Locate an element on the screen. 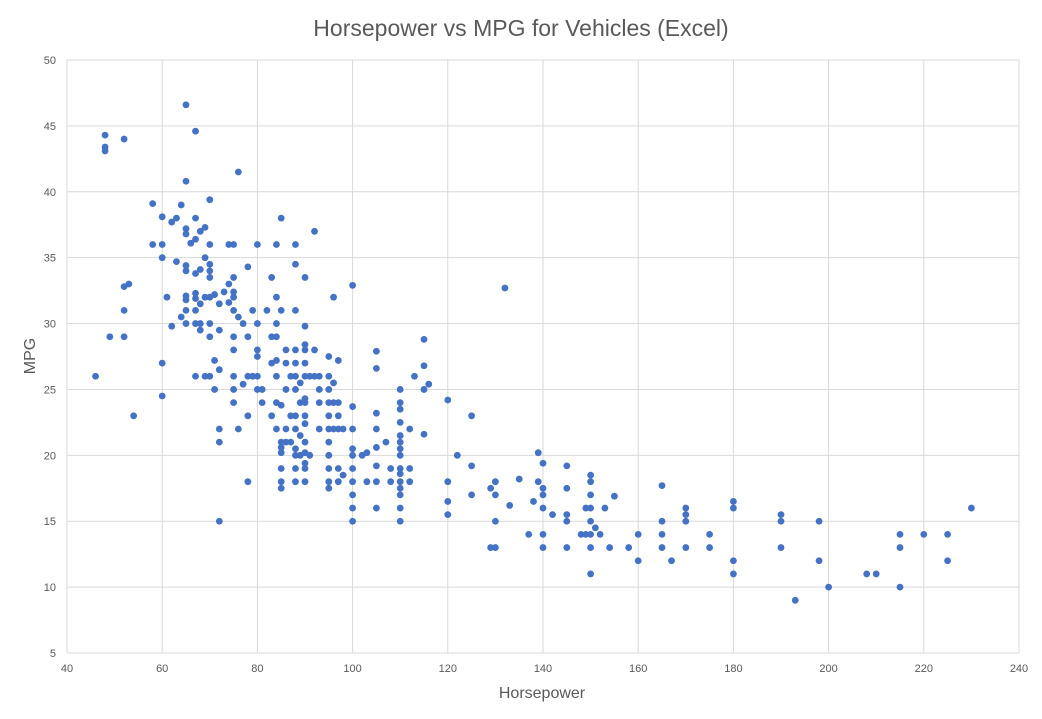  y-axis-label: MPG is located at coordinates (30, 356).